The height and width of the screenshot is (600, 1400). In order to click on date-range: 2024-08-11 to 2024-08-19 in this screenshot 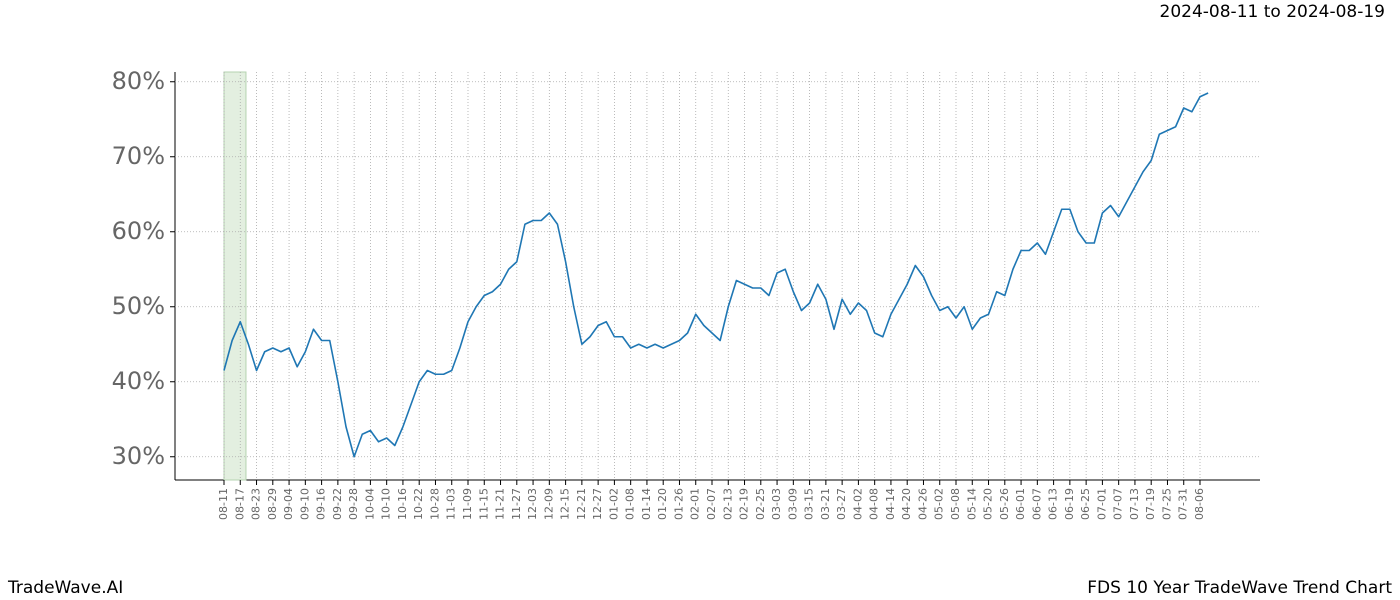, I will do `click(1272, 12)`.